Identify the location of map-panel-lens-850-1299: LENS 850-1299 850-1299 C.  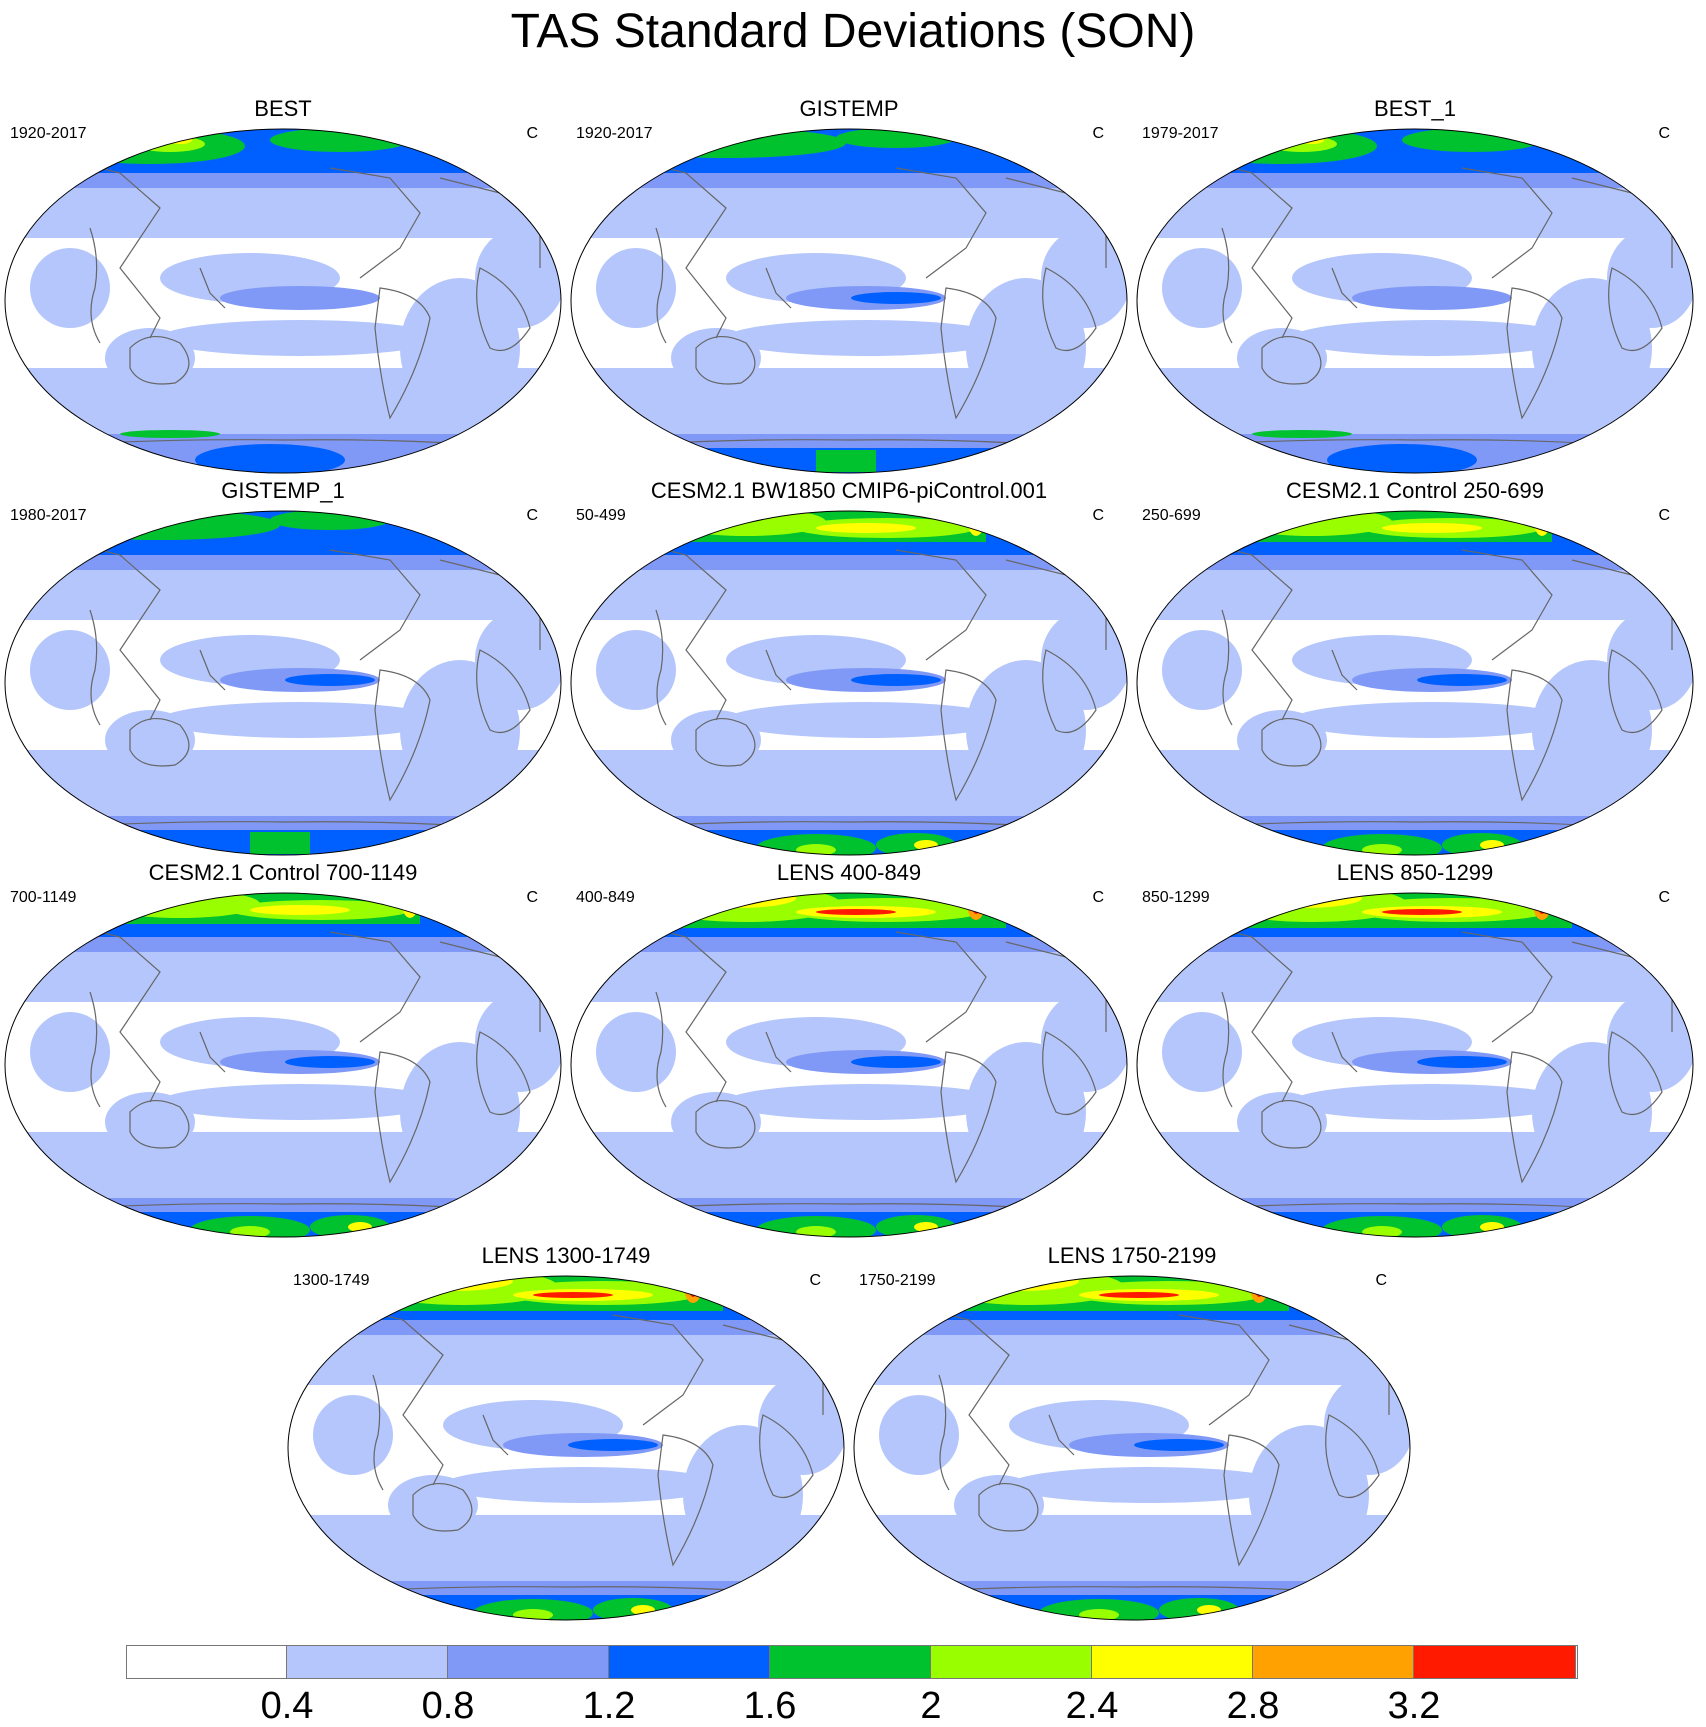
(1415, 1054).